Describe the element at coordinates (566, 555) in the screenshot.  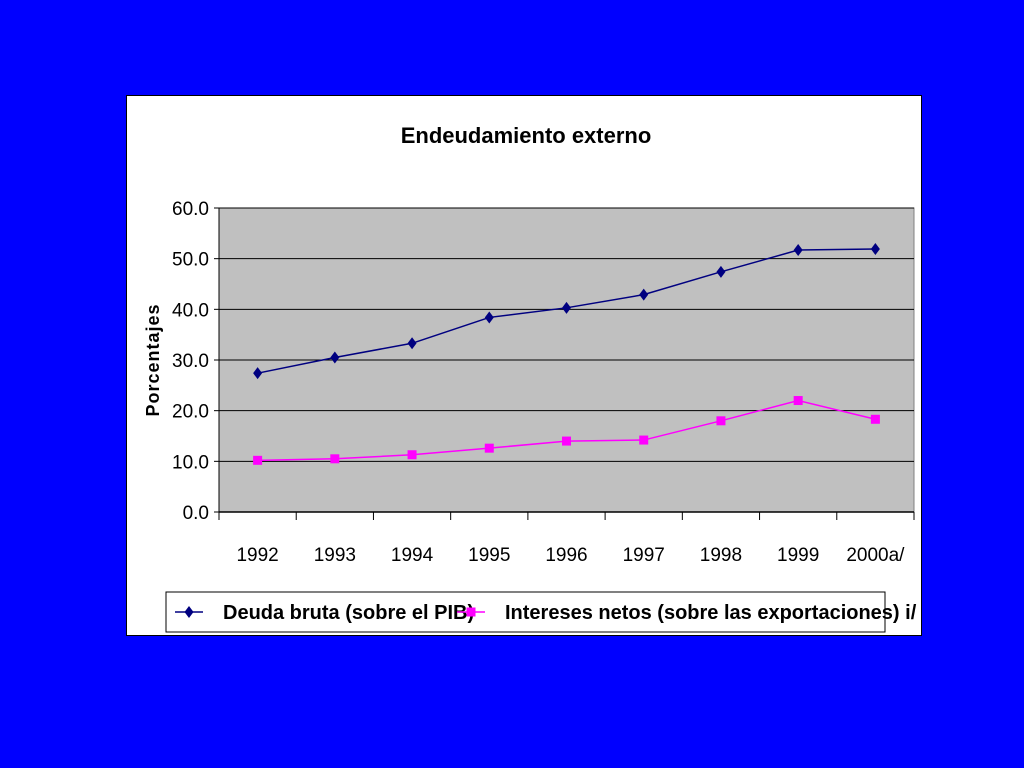
I see `x-tick-label: 1996` at that location.